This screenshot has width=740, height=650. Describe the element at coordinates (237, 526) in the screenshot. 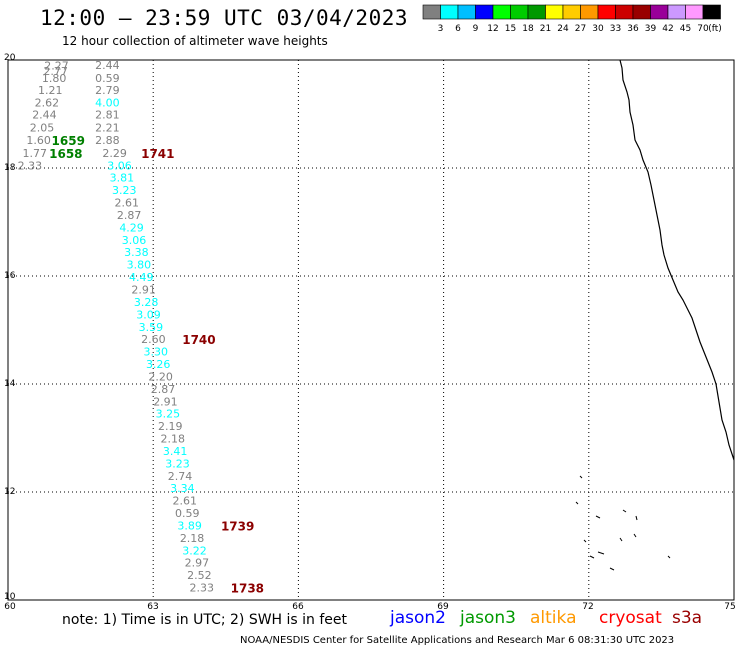

I see `time-mark: 1739` at that location.